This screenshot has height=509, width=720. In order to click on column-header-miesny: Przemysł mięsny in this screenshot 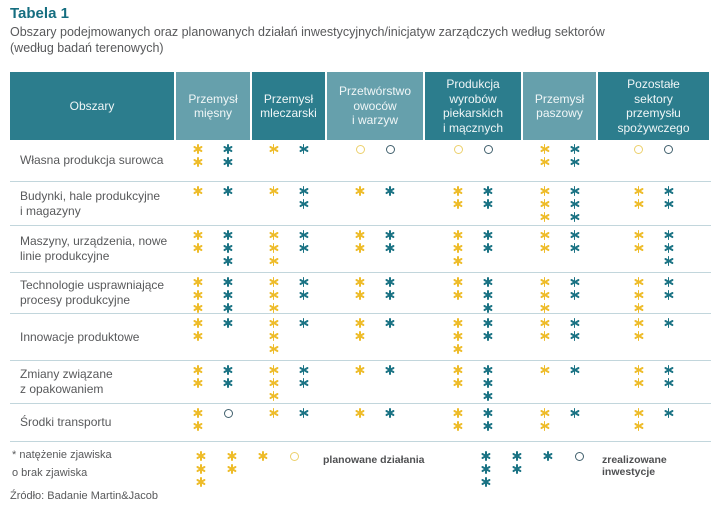, I will do `click(213, 106)`.